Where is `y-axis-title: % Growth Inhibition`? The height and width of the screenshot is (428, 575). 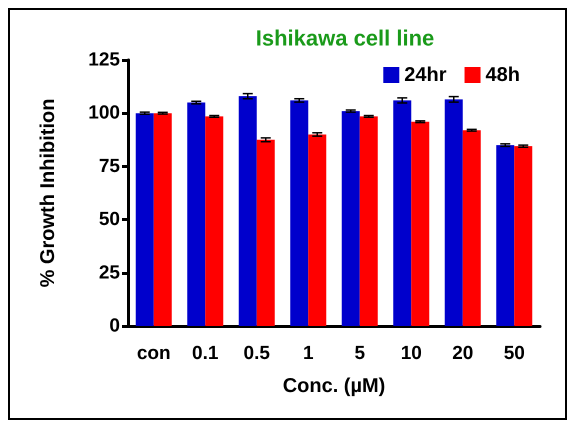 y-axis-title: % Growth Inhibition is located at coordinates (48, 193).